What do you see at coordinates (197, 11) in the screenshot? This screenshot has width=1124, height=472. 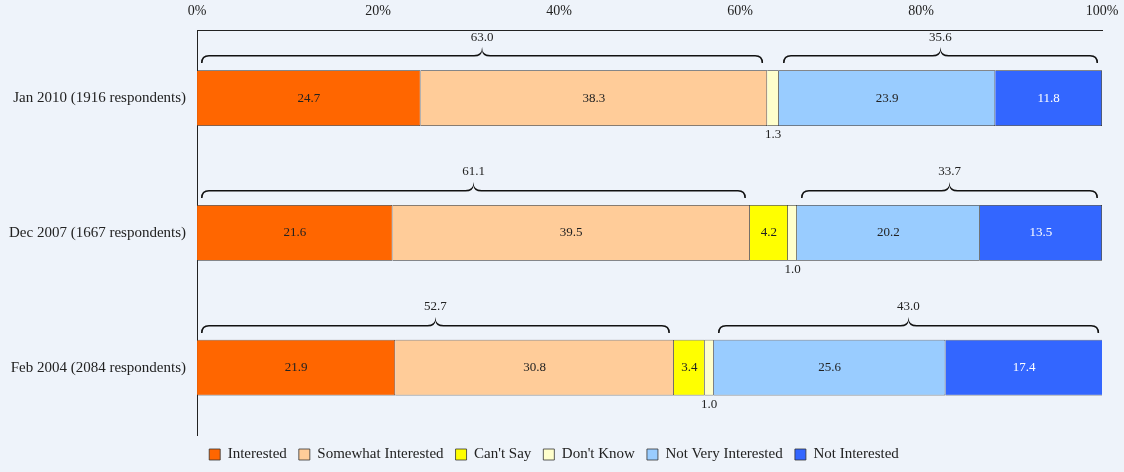 I see `x-tick-label: 0%` at bounding box center [197, 11].